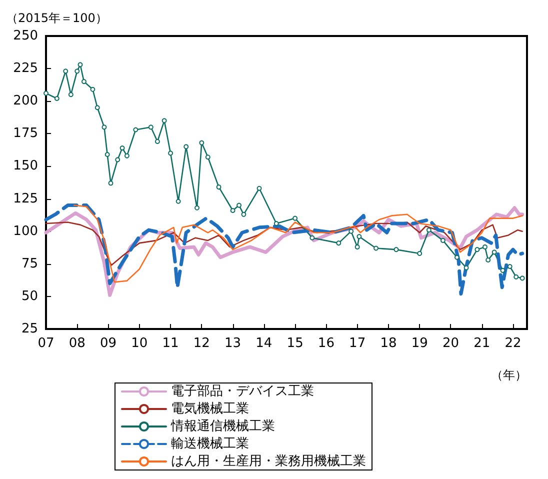 The height and width of the screenshot is (479, 548). I want to click on x-tick-label: 19, so click(419, 343).